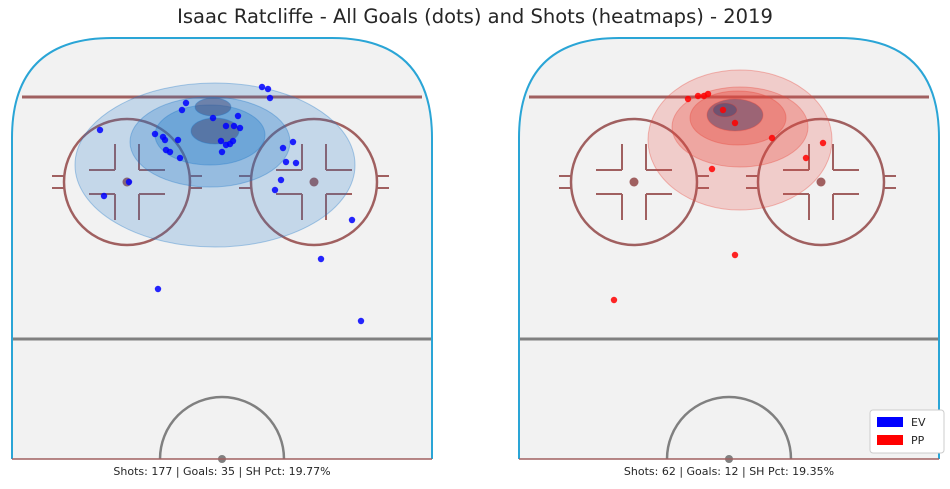  Describe the element at coordinates (918, 440) in the screenshot. I see `legend-label-pp: PP` at that location.